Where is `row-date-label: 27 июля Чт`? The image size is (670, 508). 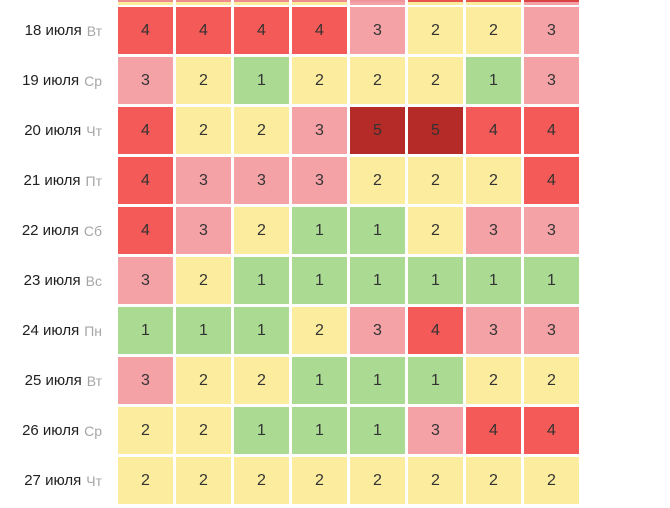 row-date-label: 27 июля Чт is located at coordinates (57, 480).